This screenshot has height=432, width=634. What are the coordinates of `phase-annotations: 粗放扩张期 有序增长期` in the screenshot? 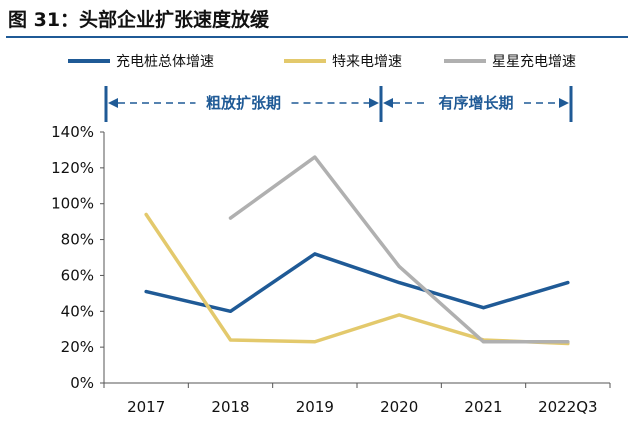 It's located at (338, 104).